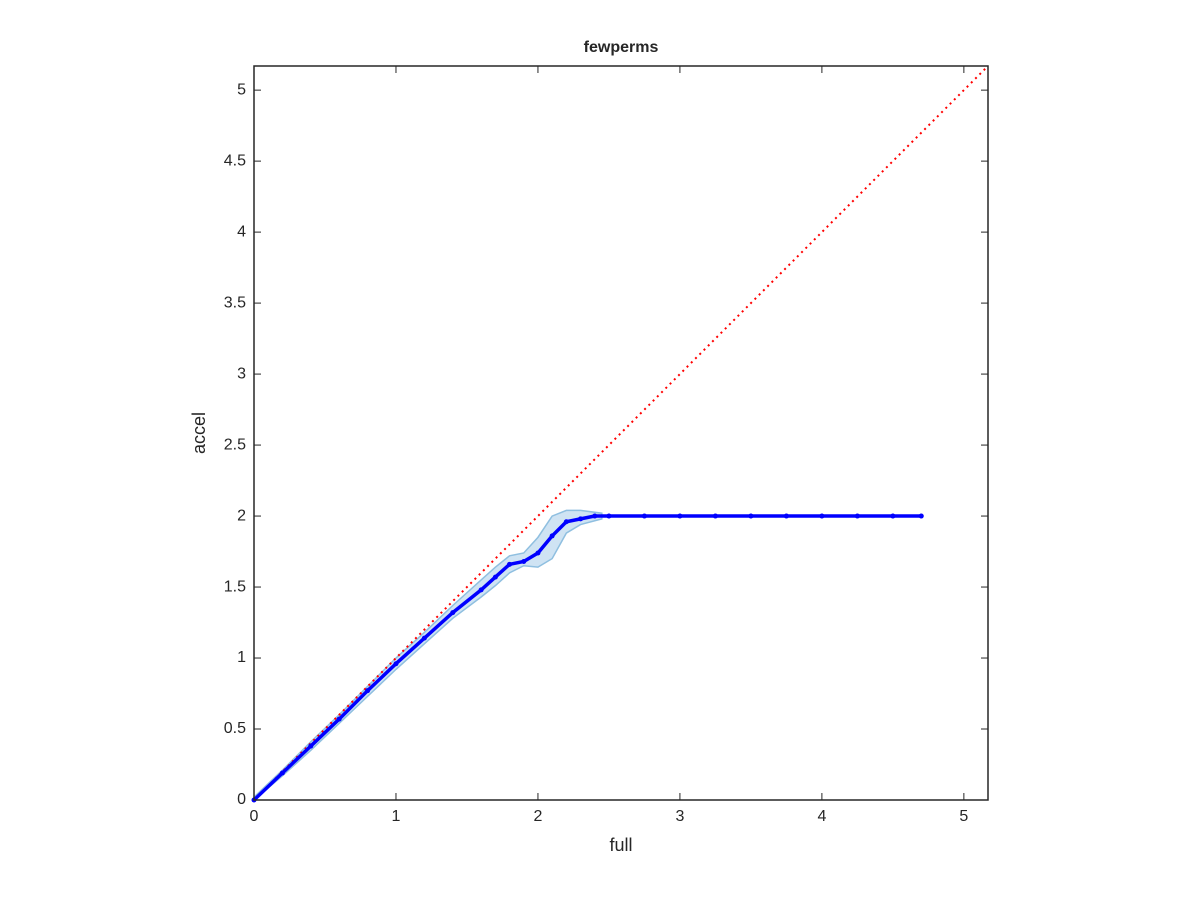 Image resolution: width=1200 pixels, height=900 pixels. Describe the element at coordinates (199, 433) in the screenshot. I see `y-axis-label: accel` at that location.